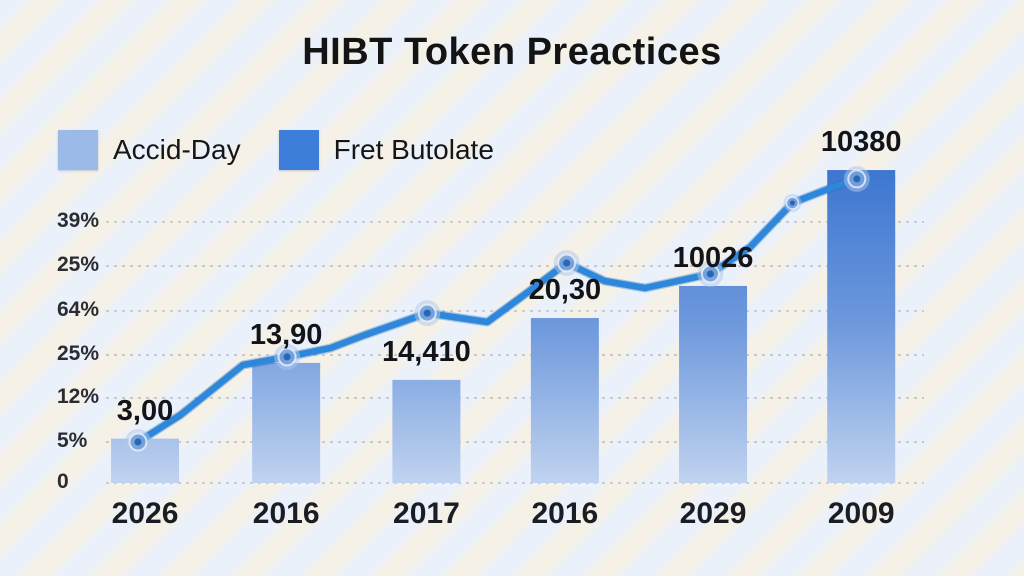 This screenshot has height=576, width=1024. Describe the element at coordinates (861, 513) in the screenshot. I see `x-tick-label: 2009` at that location.